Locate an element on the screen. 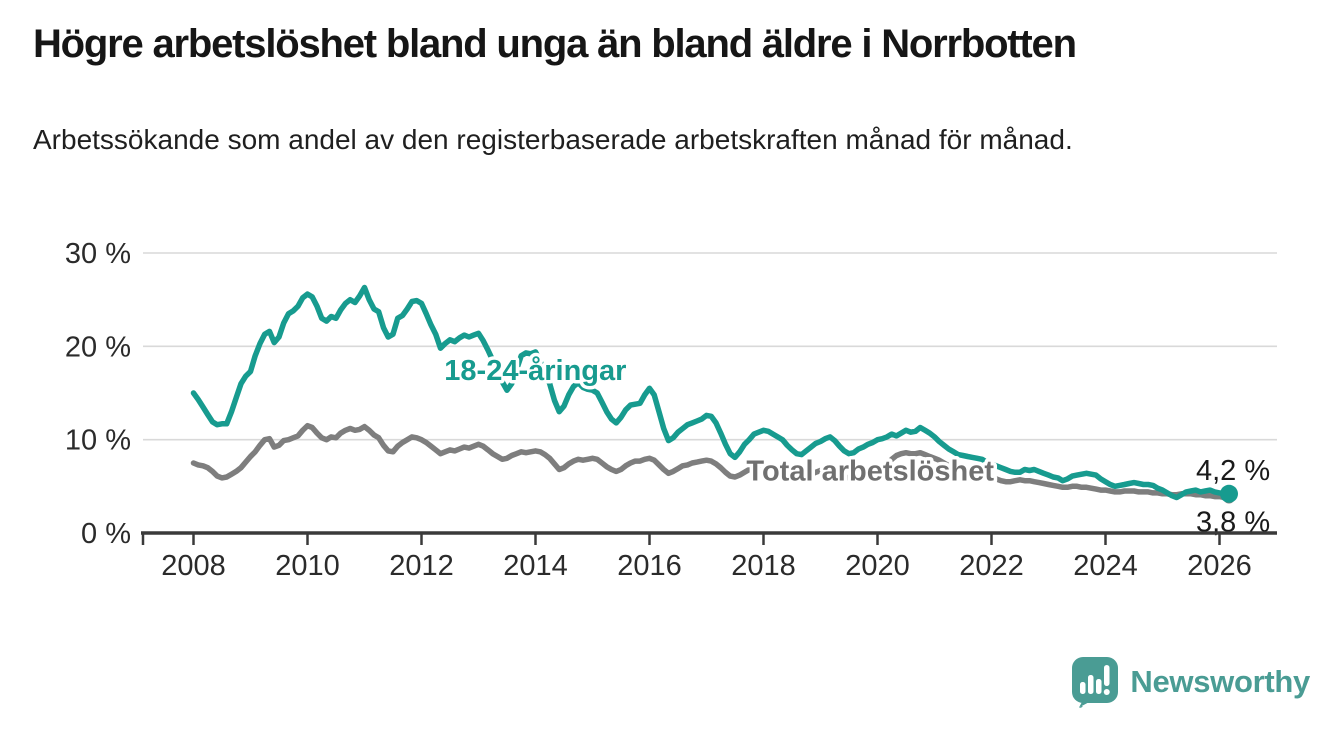 The height and width of the screenshot is (734, 1340). x-axis: 2008 2010 2012 2014 2016 2018 2020 2022 2024 2026 is located at coordinates (709, 556).